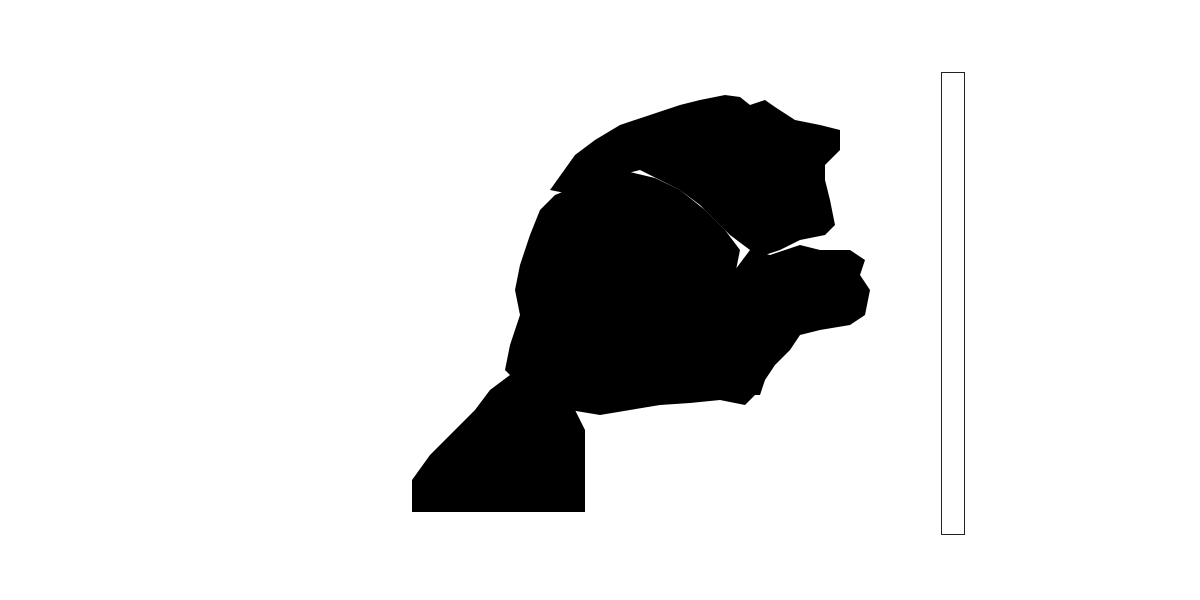 The width and height of the screenshot is (1200, 600). I want to click on region-north, so click(695, 175).